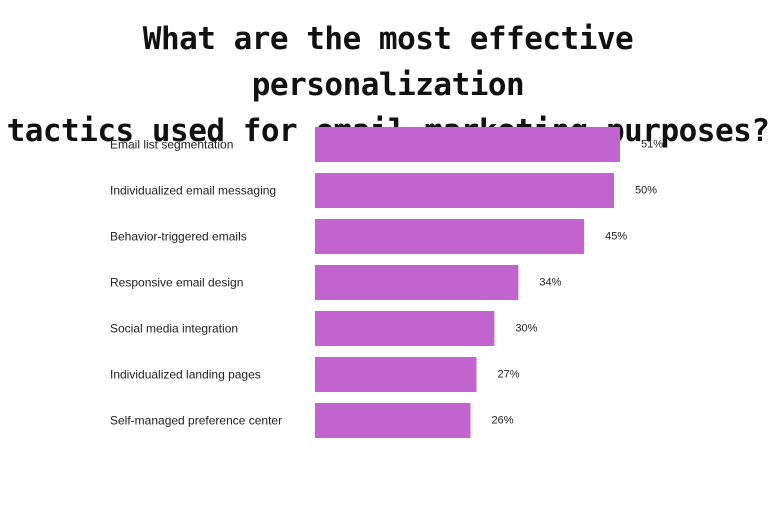  Describe the element at coordinates (508, 375) in the screenshot. I see `value-label: 27%` at that location.